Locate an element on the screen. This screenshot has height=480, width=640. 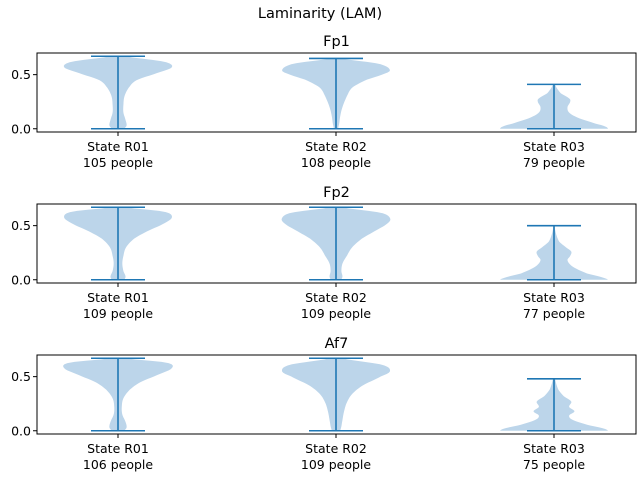
panel-title: Af7 is located at coordinates (337, 344).